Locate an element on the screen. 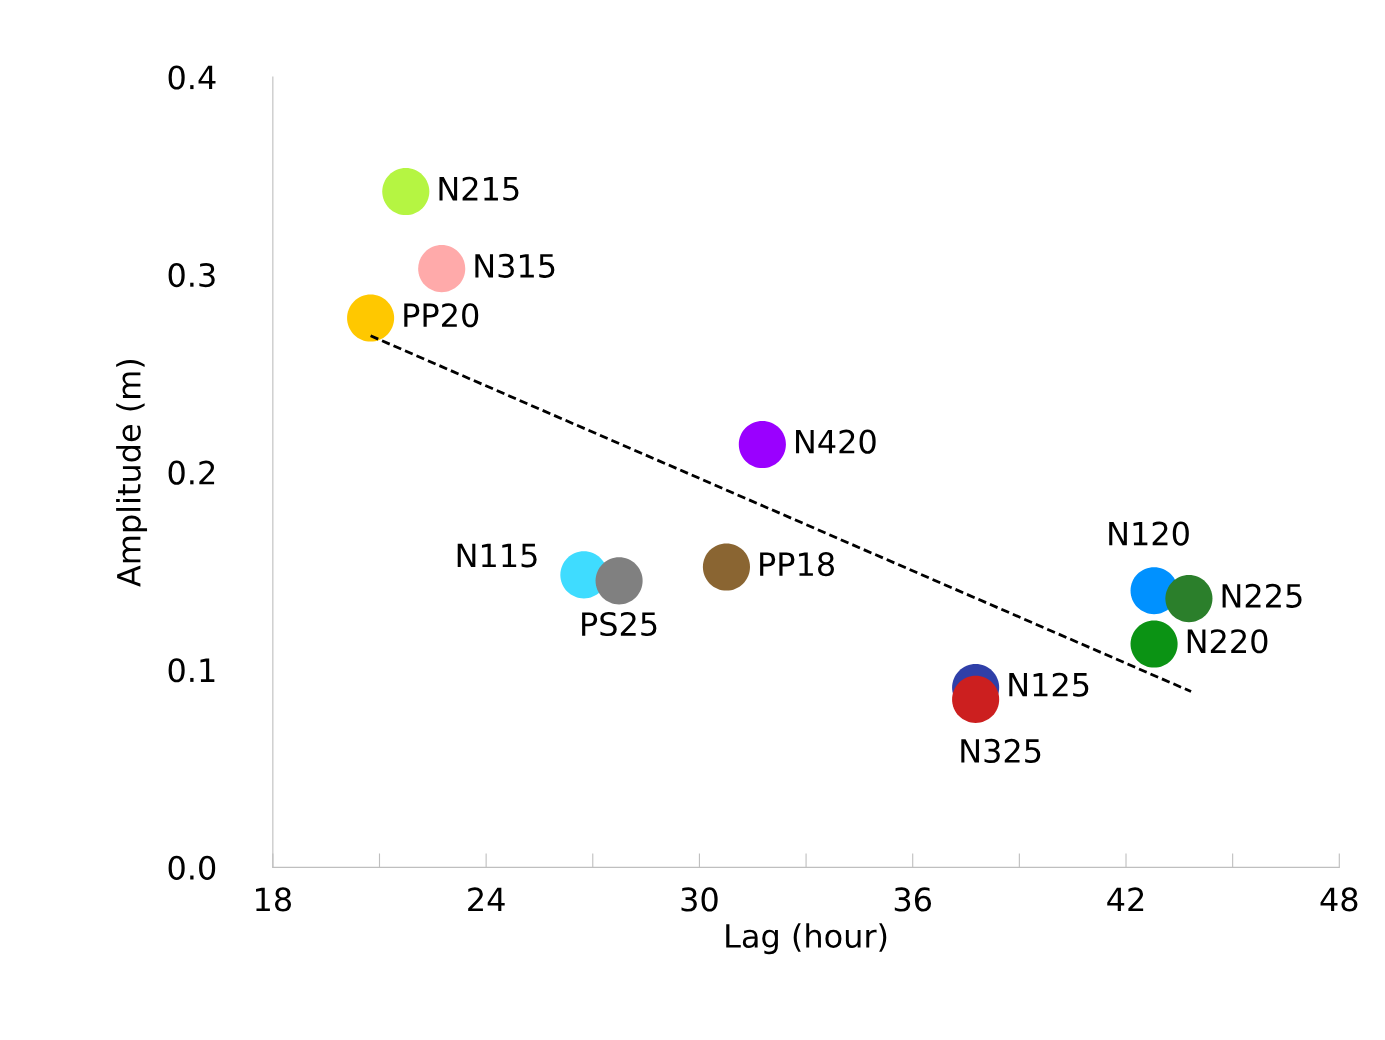 This screenshot has width=1385, height=1040. series-label: N315 is located at coordinates (515, 265).